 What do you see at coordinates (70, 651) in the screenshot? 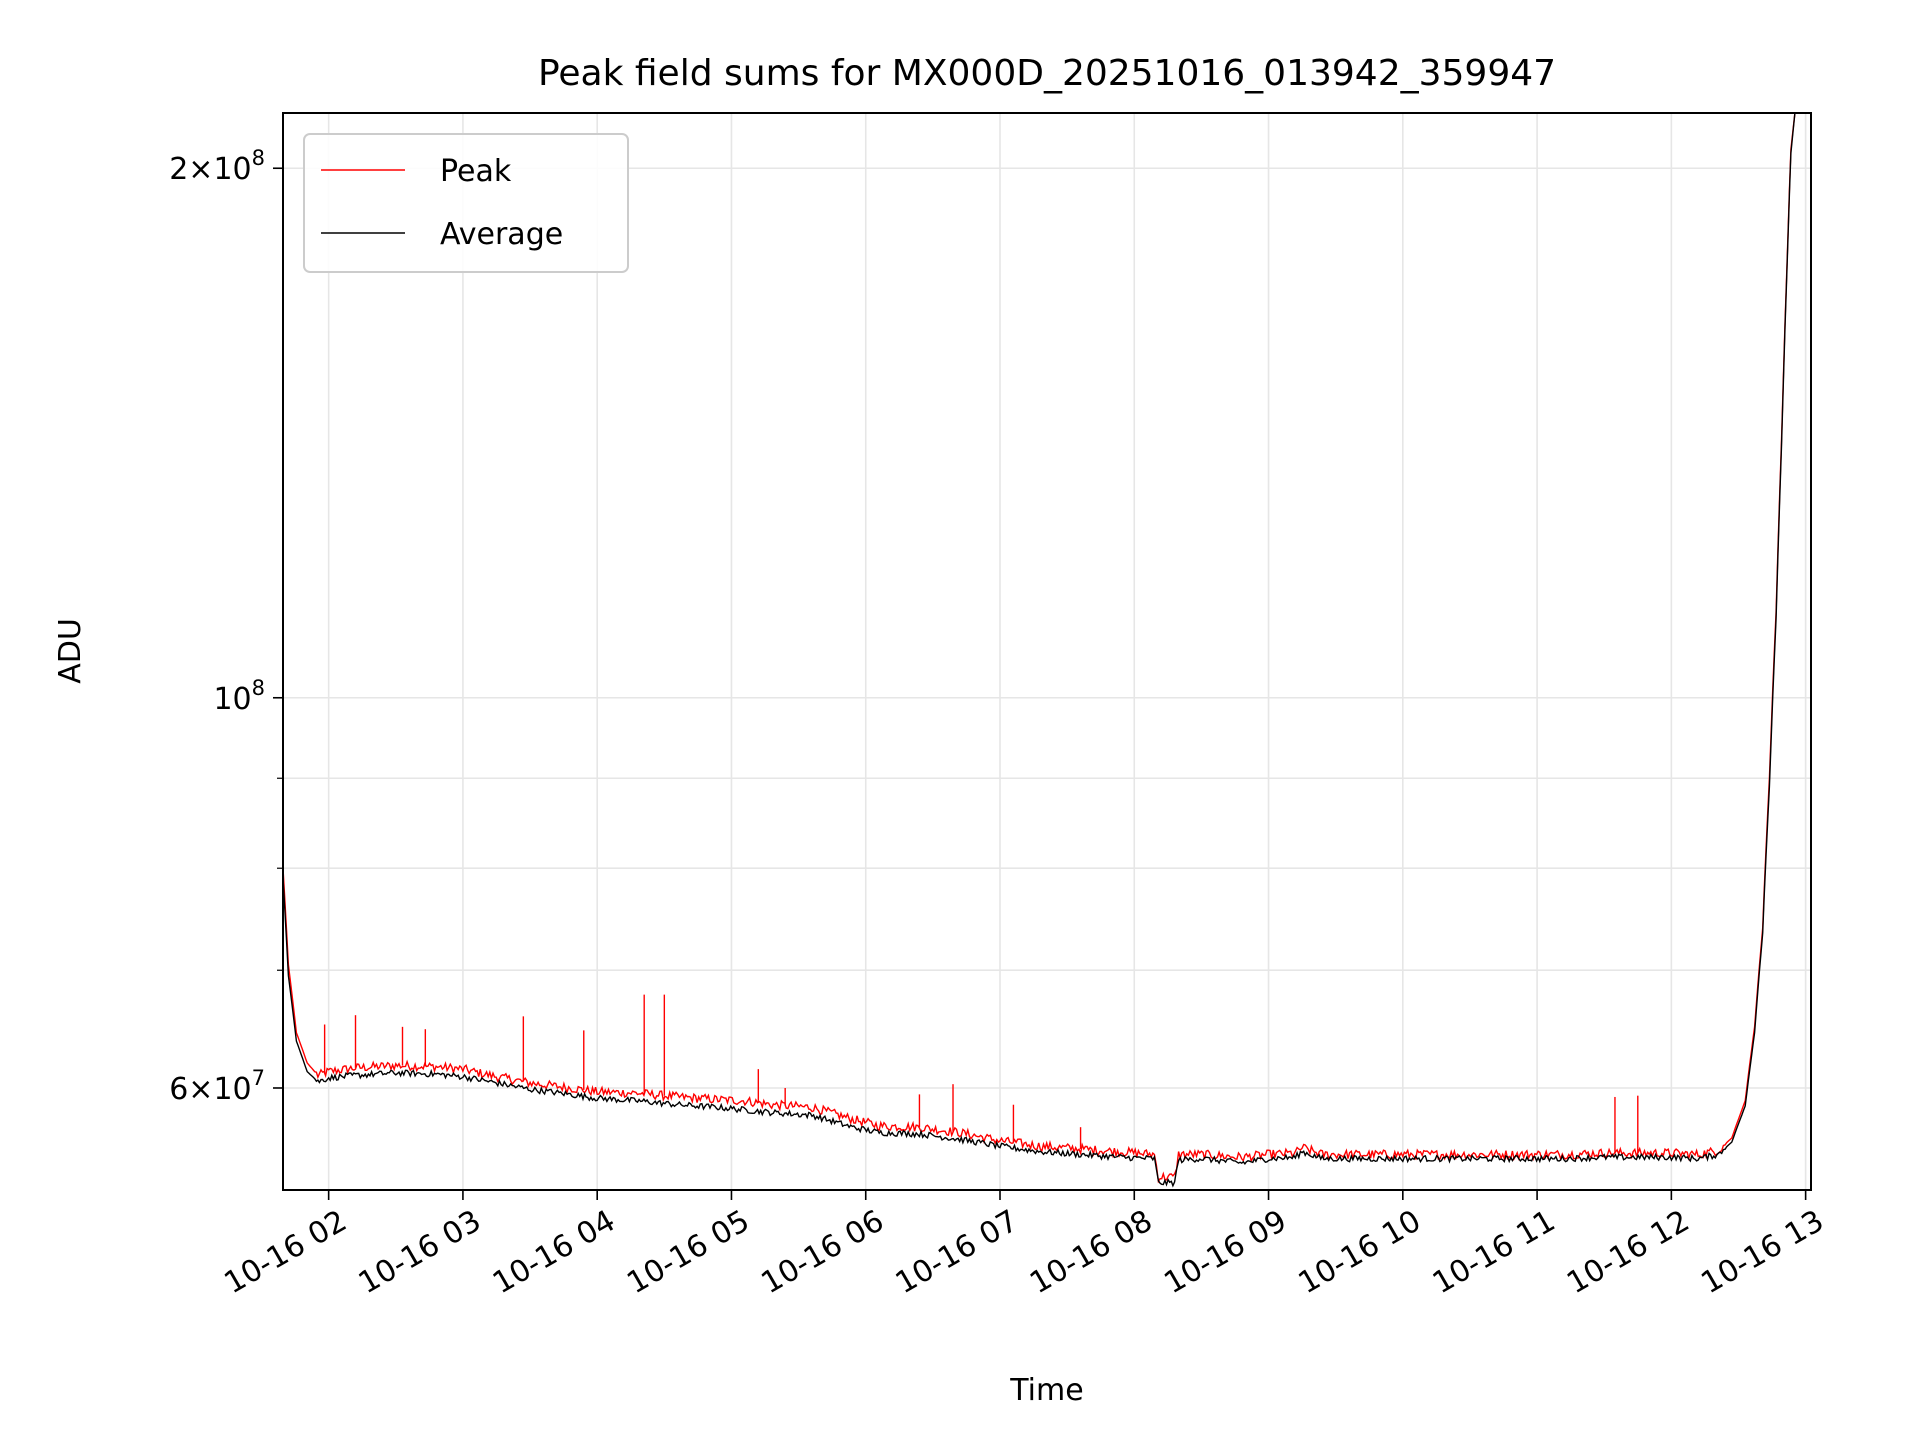
I see `y-axis-label: ADU` at bounding box center [70, 651].